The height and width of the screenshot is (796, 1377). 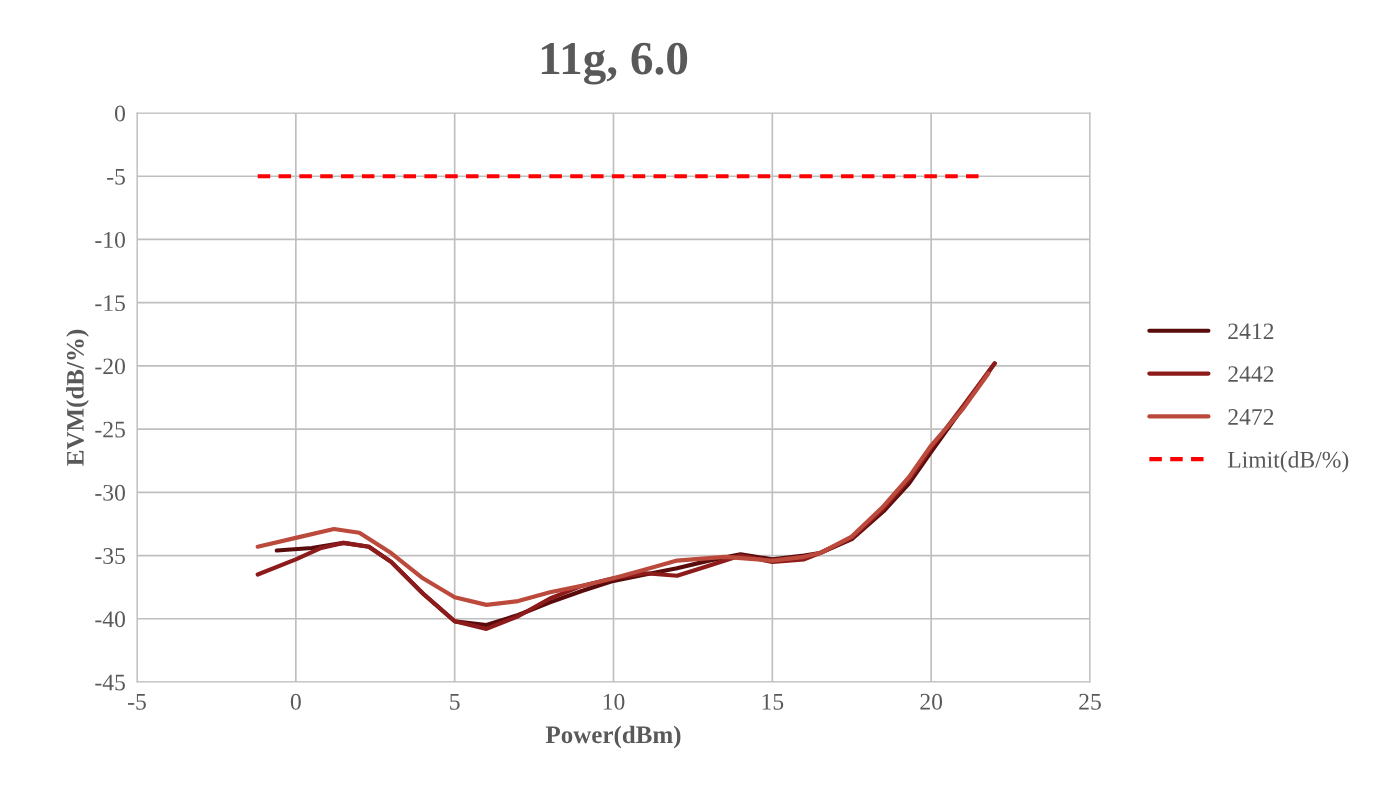 I want to click on x-tick-label: 25, so click(x=1090, y=701).